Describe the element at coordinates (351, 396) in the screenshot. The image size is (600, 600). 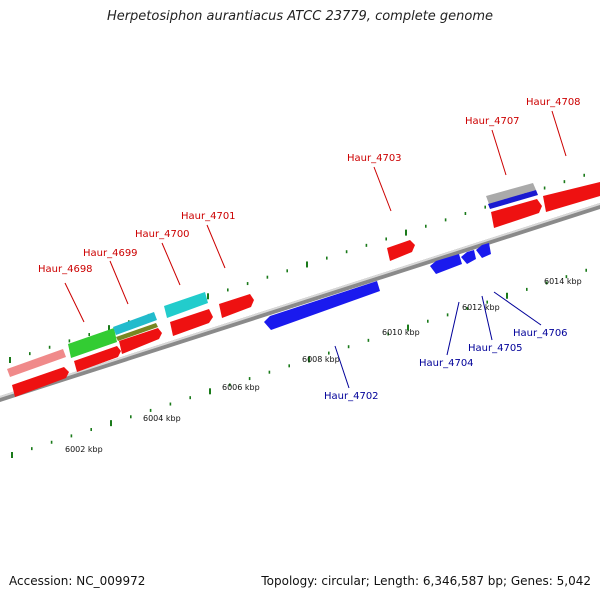
I see `label-haur-4702: Haur_4702` at that location.